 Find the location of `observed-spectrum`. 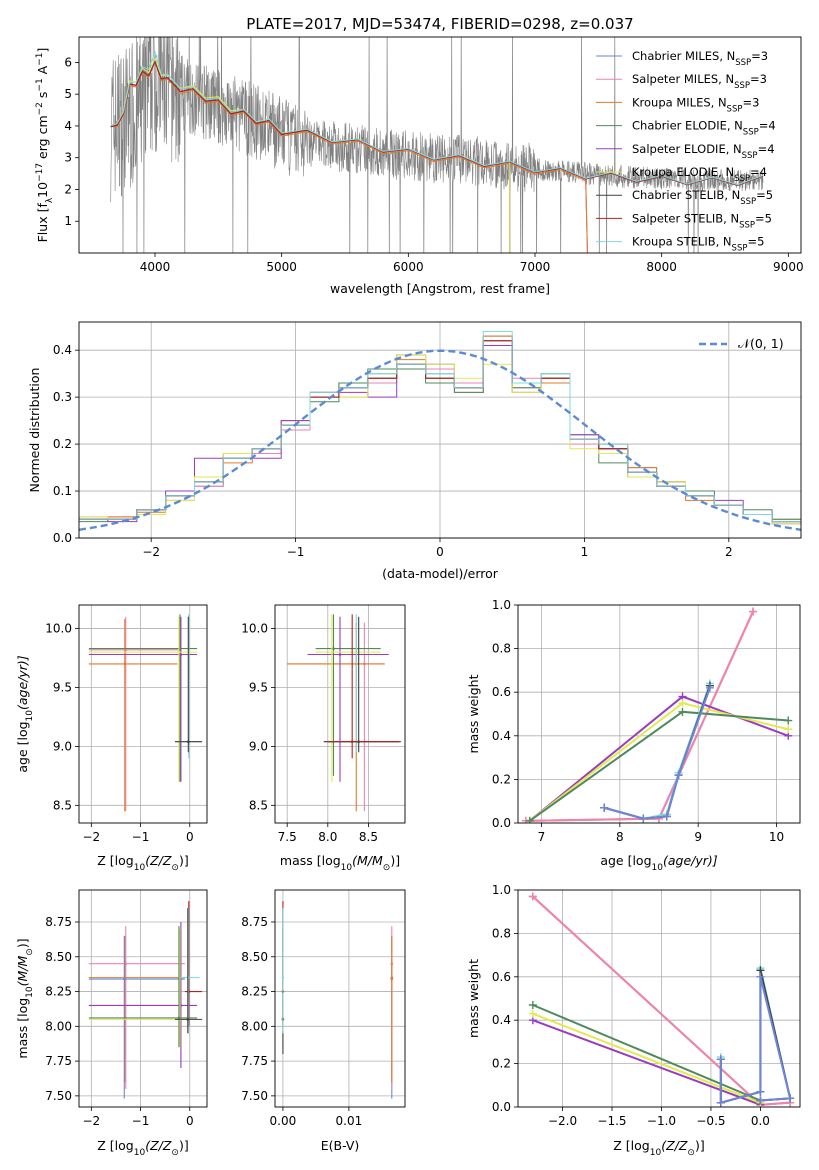

observed-spectrum is located at coordinates (437, 145).